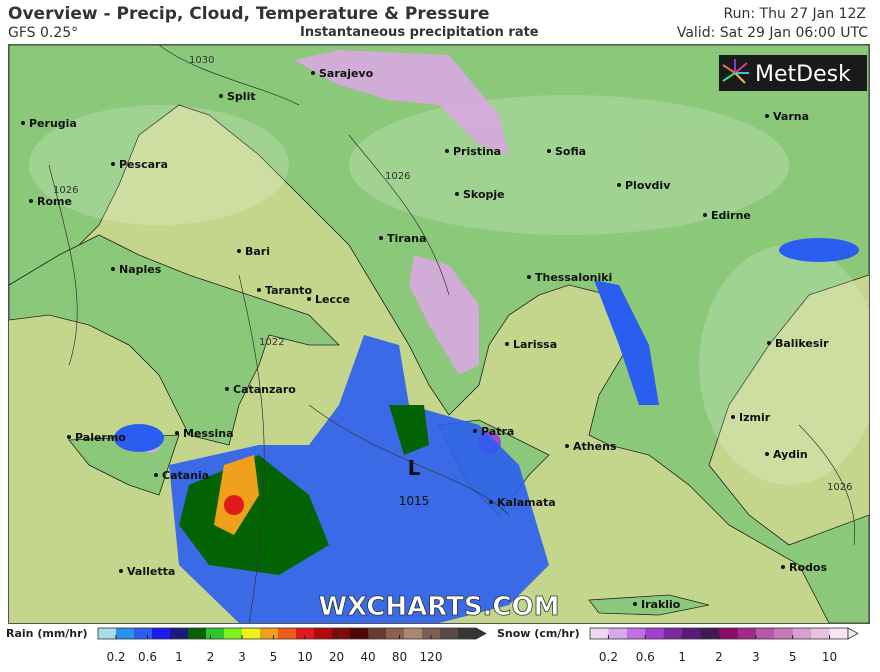 This screenshot has width=880, height=672. I want to click on city-marker: Skopje, so click(480, 194).